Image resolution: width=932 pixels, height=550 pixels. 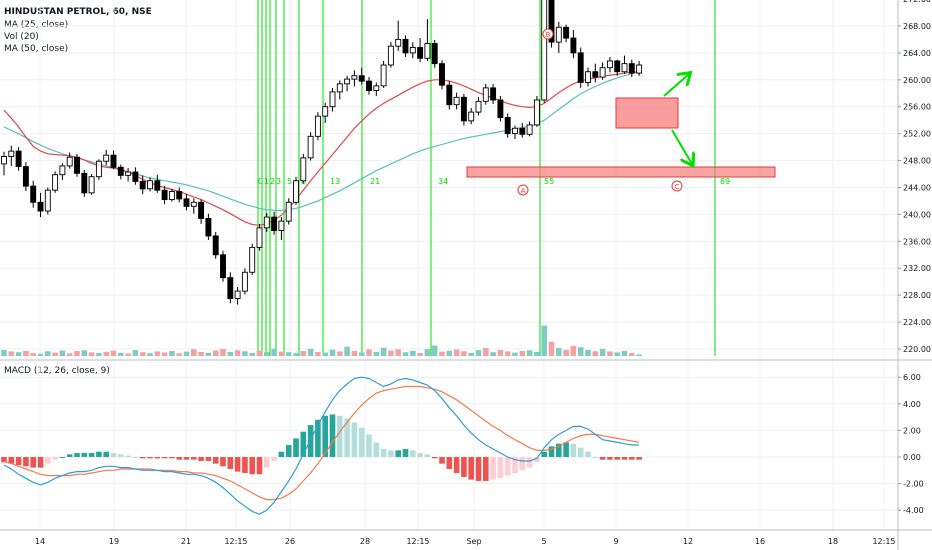 What do you see at coordinates (549, 181) in the screenshot?
I see `fib-zone-label: 55` at bounding box center [549, 181].